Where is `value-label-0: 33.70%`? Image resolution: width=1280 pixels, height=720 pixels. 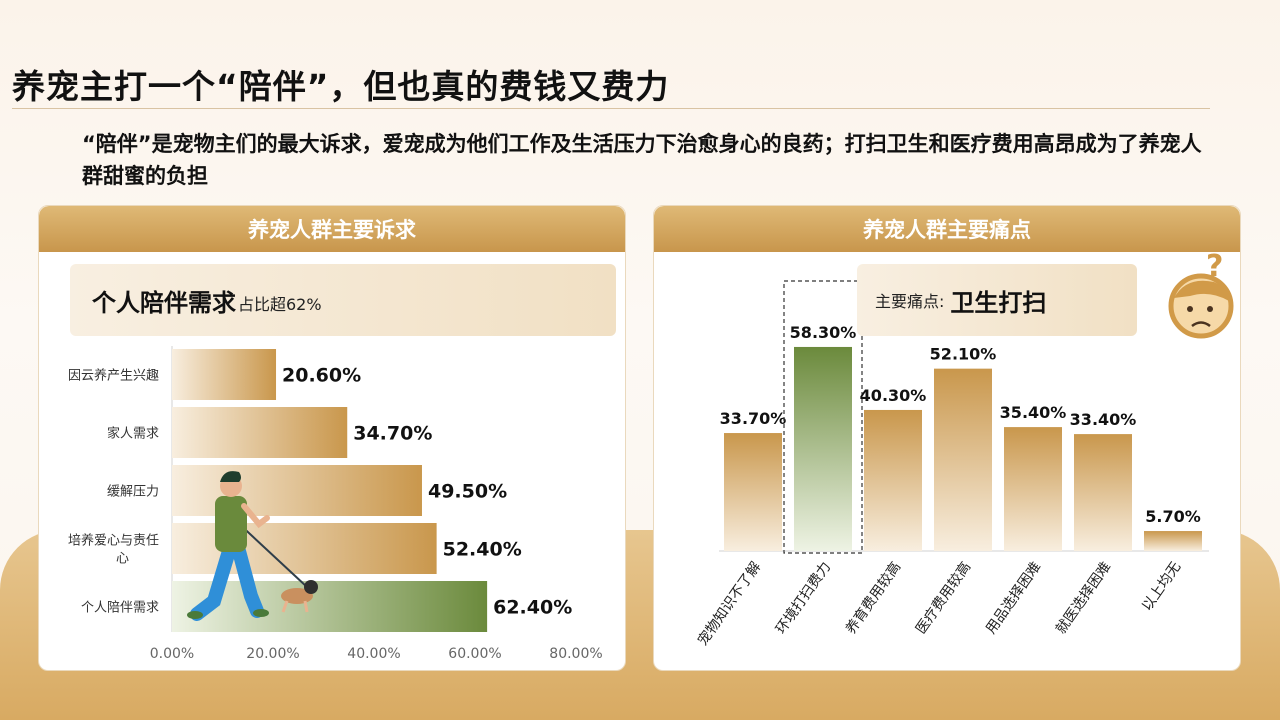 value-label-0: 33.70% is located at coordinates (753, 418).